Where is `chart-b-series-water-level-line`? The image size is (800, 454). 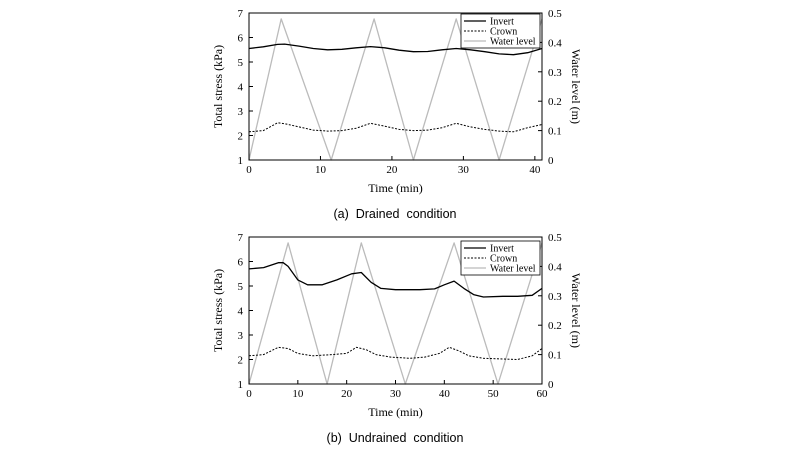 chart-b-series-water-level-line is located at coordinates (395, 313).